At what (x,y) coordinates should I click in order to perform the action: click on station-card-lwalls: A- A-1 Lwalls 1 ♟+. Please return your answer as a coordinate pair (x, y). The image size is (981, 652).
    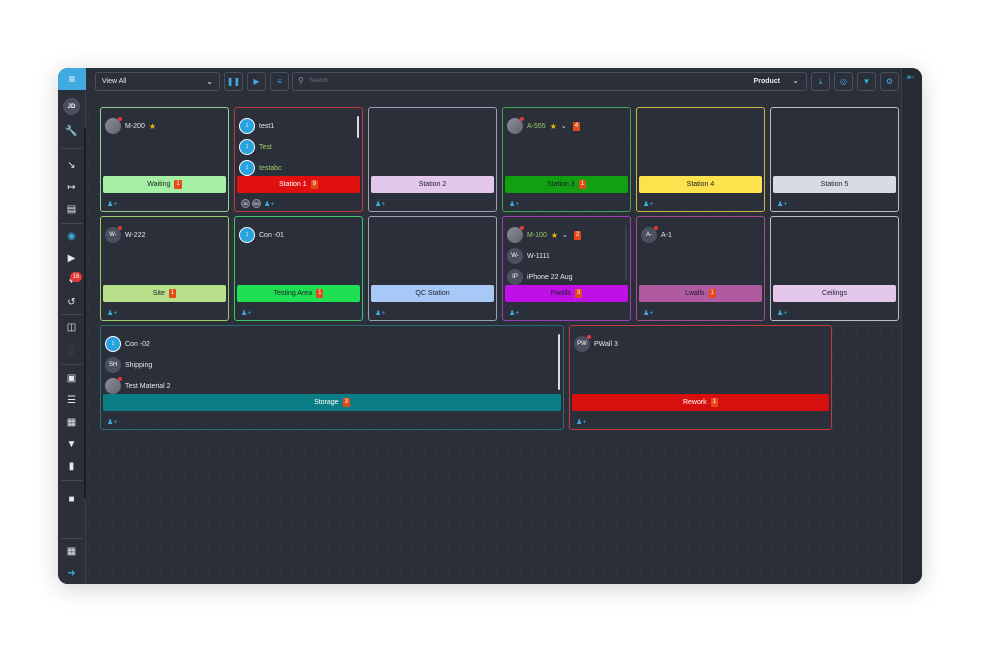
    Looking at the image, I should click on (700, 268).